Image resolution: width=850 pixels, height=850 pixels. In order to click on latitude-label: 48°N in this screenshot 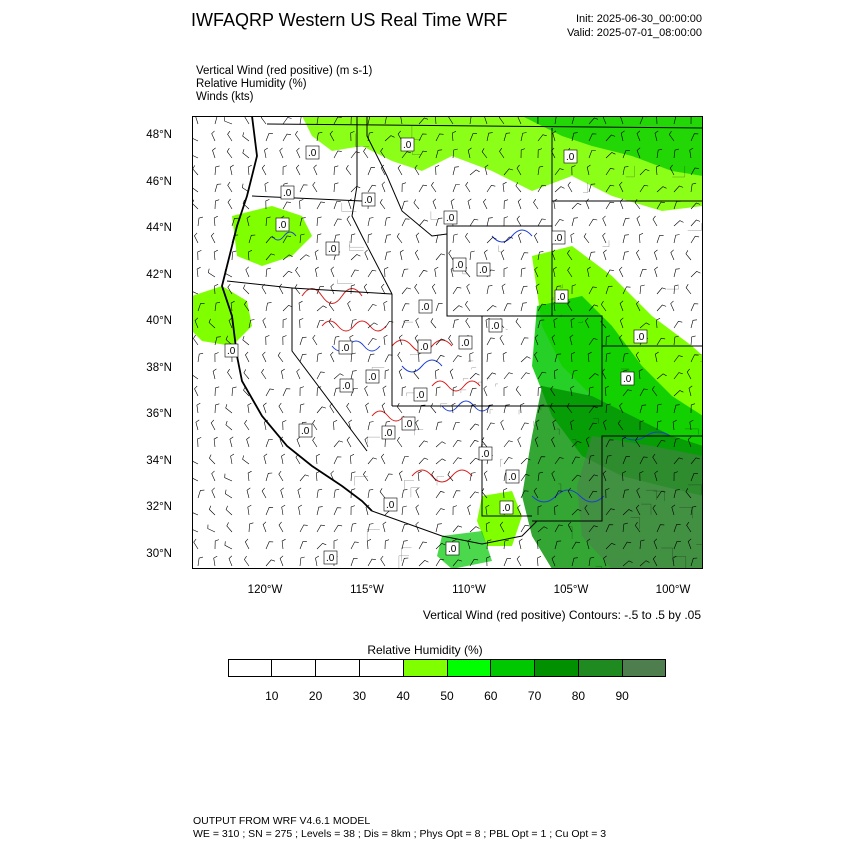, I will do `click(159, 135)`.